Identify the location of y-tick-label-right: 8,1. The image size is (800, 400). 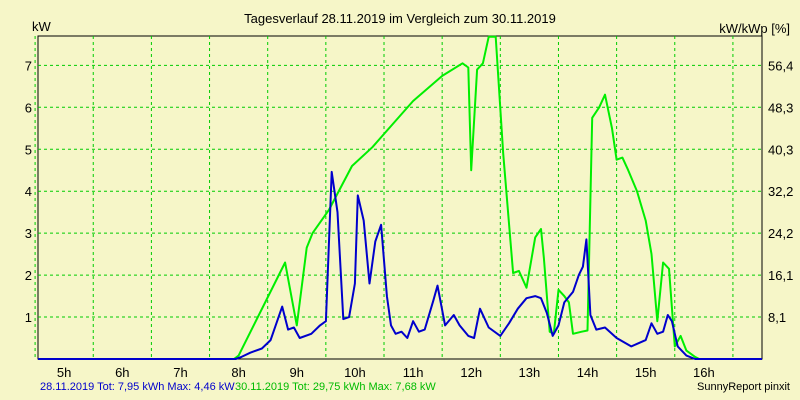
(777, 317).